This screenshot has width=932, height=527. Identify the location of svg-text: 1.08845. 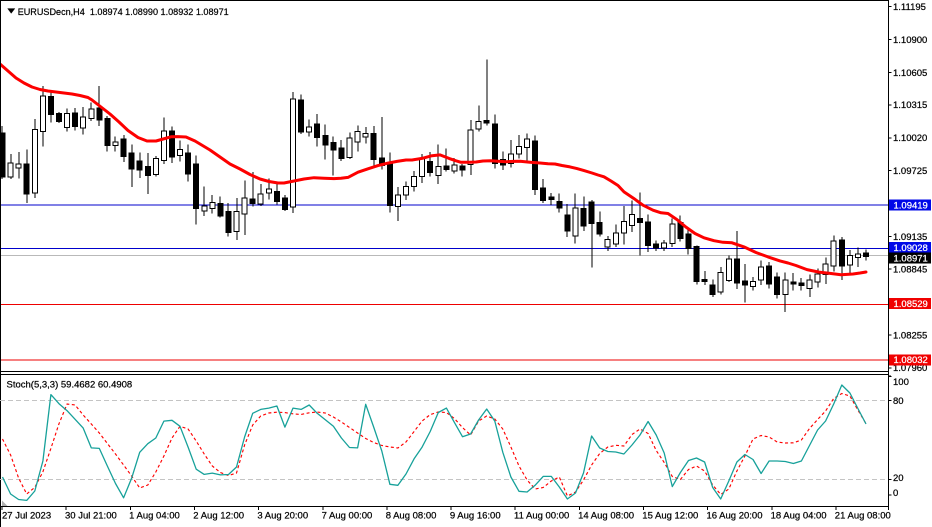
(910, 269).